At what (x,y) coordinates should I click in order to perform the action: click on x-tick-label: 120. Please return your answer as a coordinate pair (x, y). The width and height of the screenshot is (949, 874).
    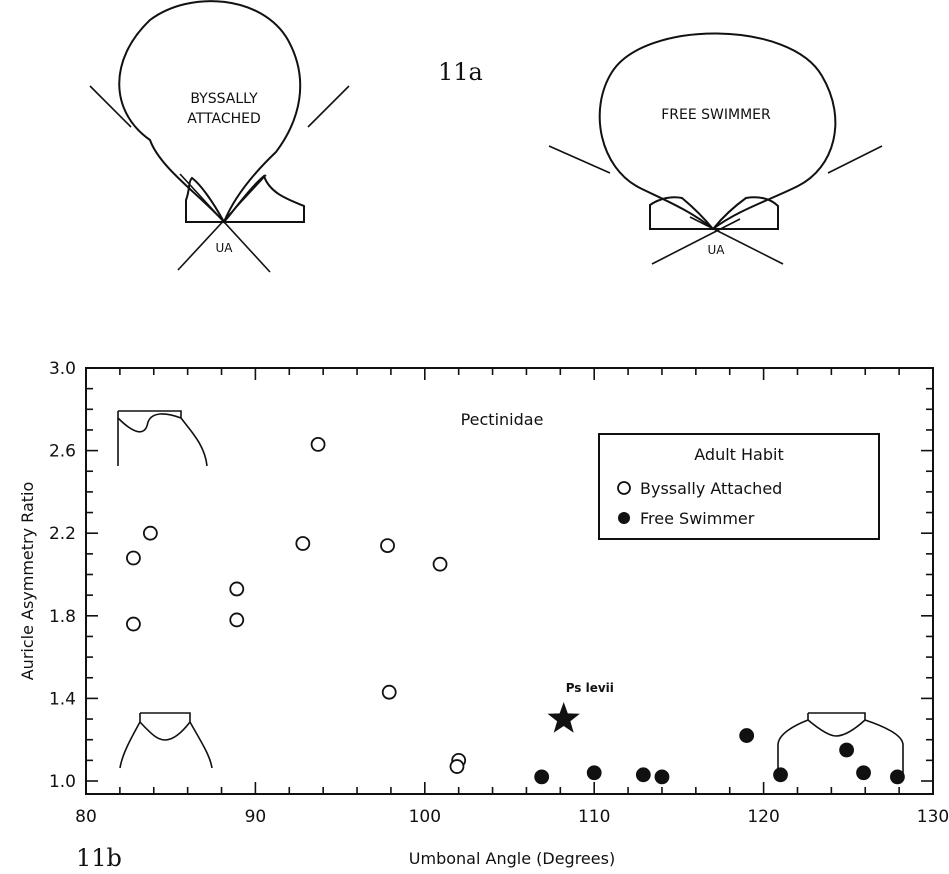
    Looking at the image, I should click on (763, 817).